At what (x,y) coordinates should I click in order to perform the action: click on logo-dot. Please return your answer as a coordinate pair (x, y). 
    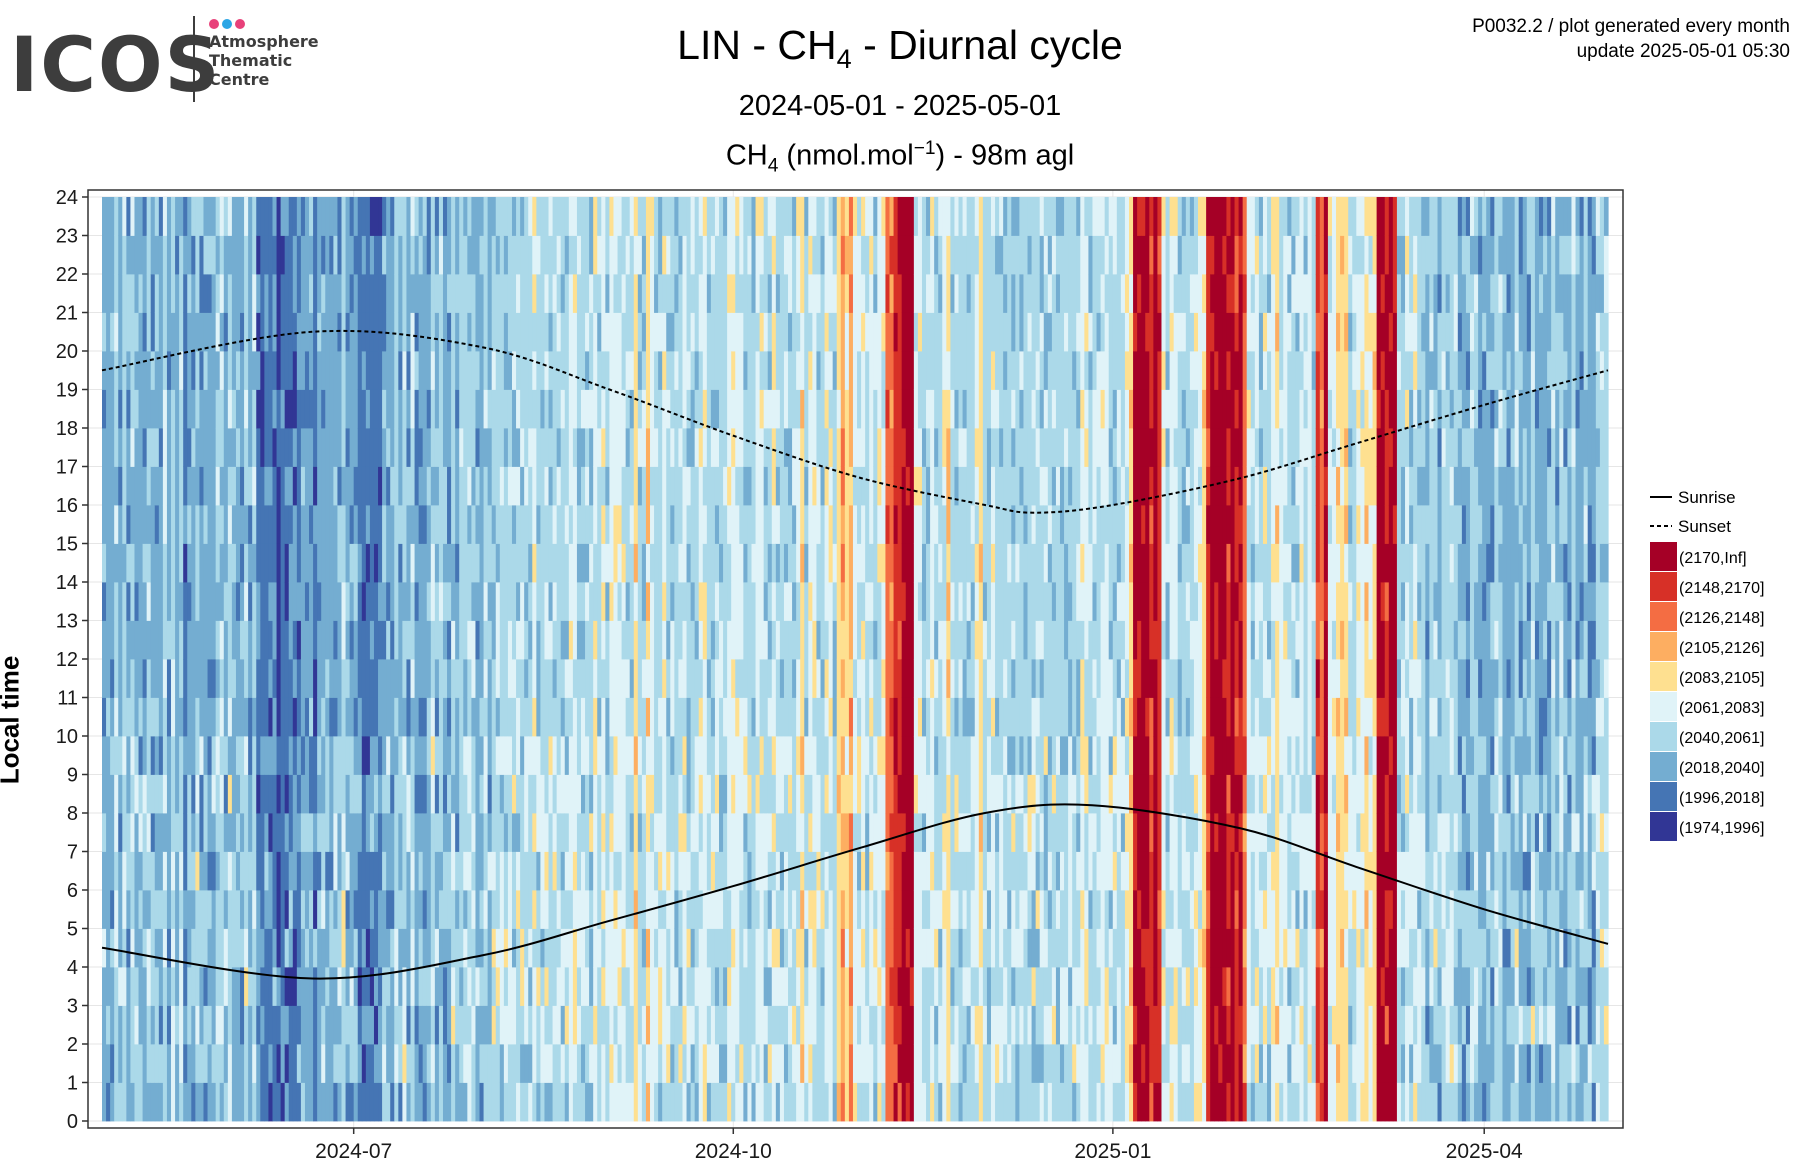
    Looking at the image, I should click on (227, 24).